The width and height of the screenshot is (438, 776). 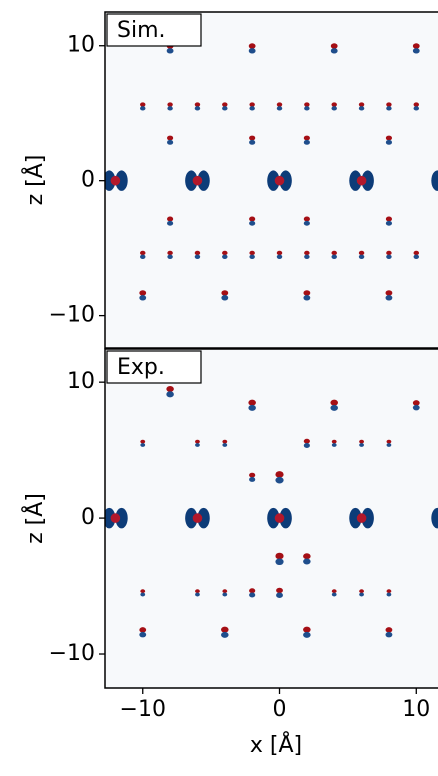 I want to click on y-tick-label: 10, so click(x=81, y=381).